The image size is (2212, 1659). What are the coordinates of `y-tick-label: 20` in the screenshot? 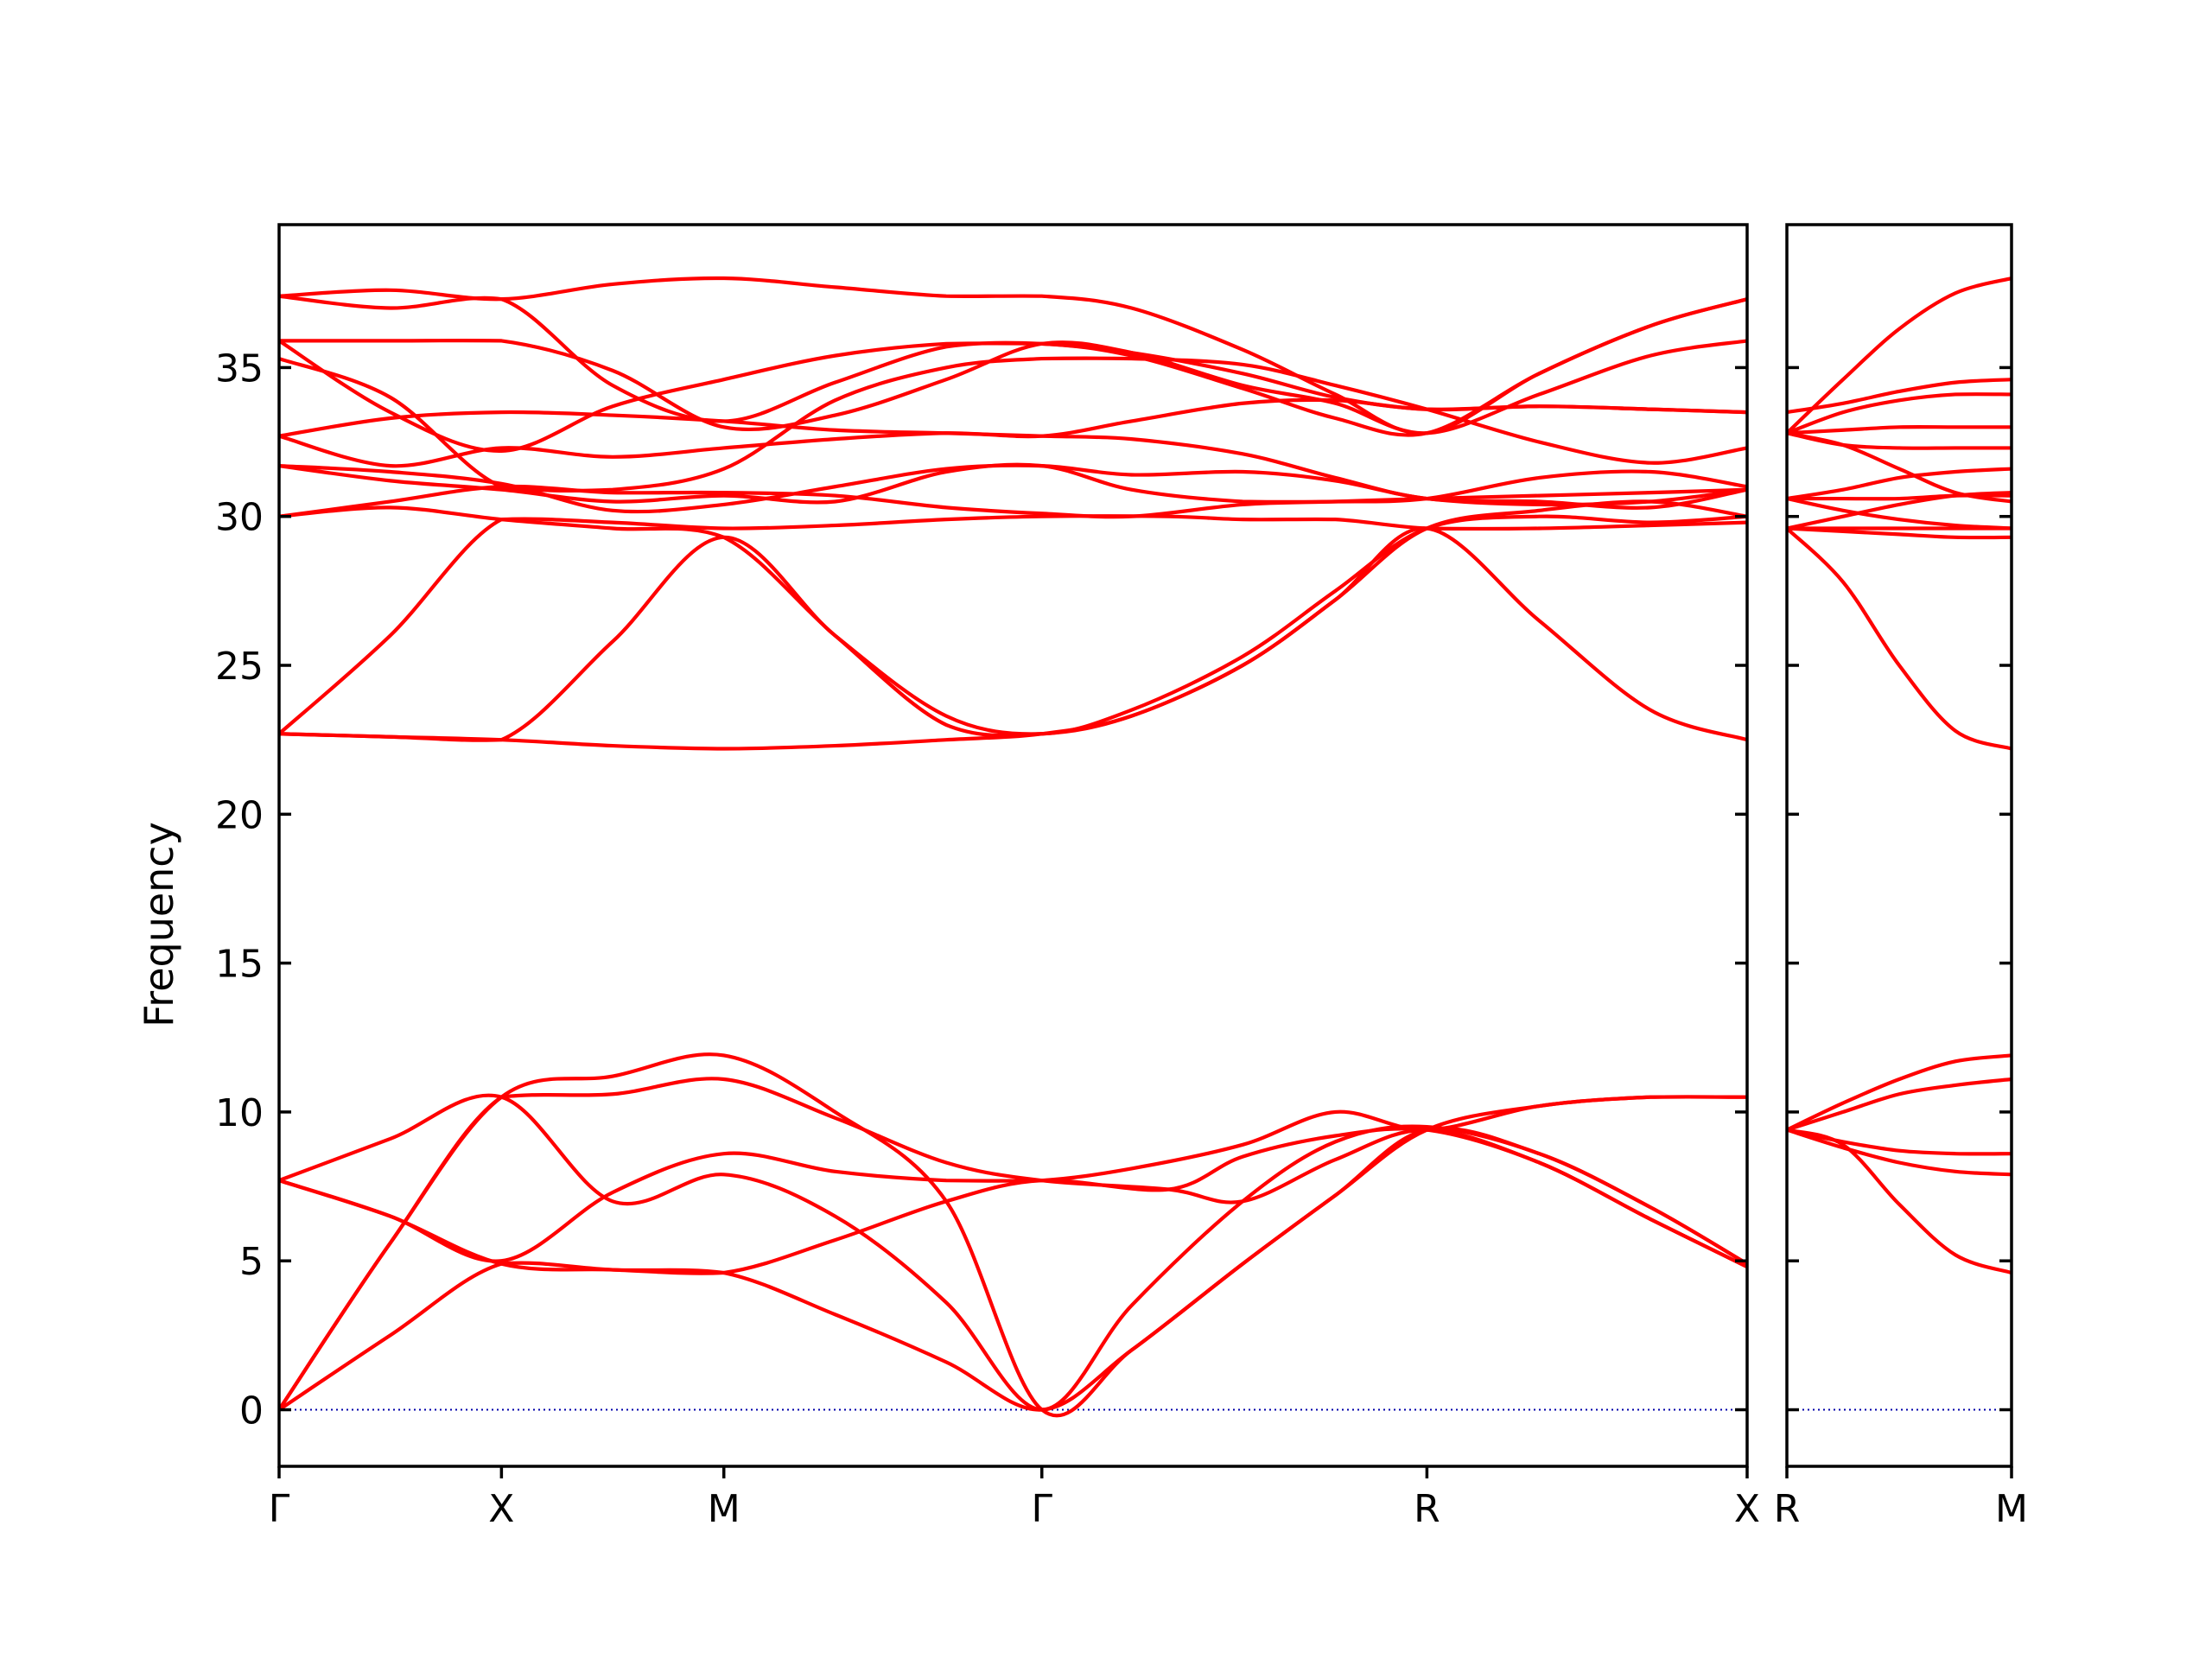 It's located at (239, 815).